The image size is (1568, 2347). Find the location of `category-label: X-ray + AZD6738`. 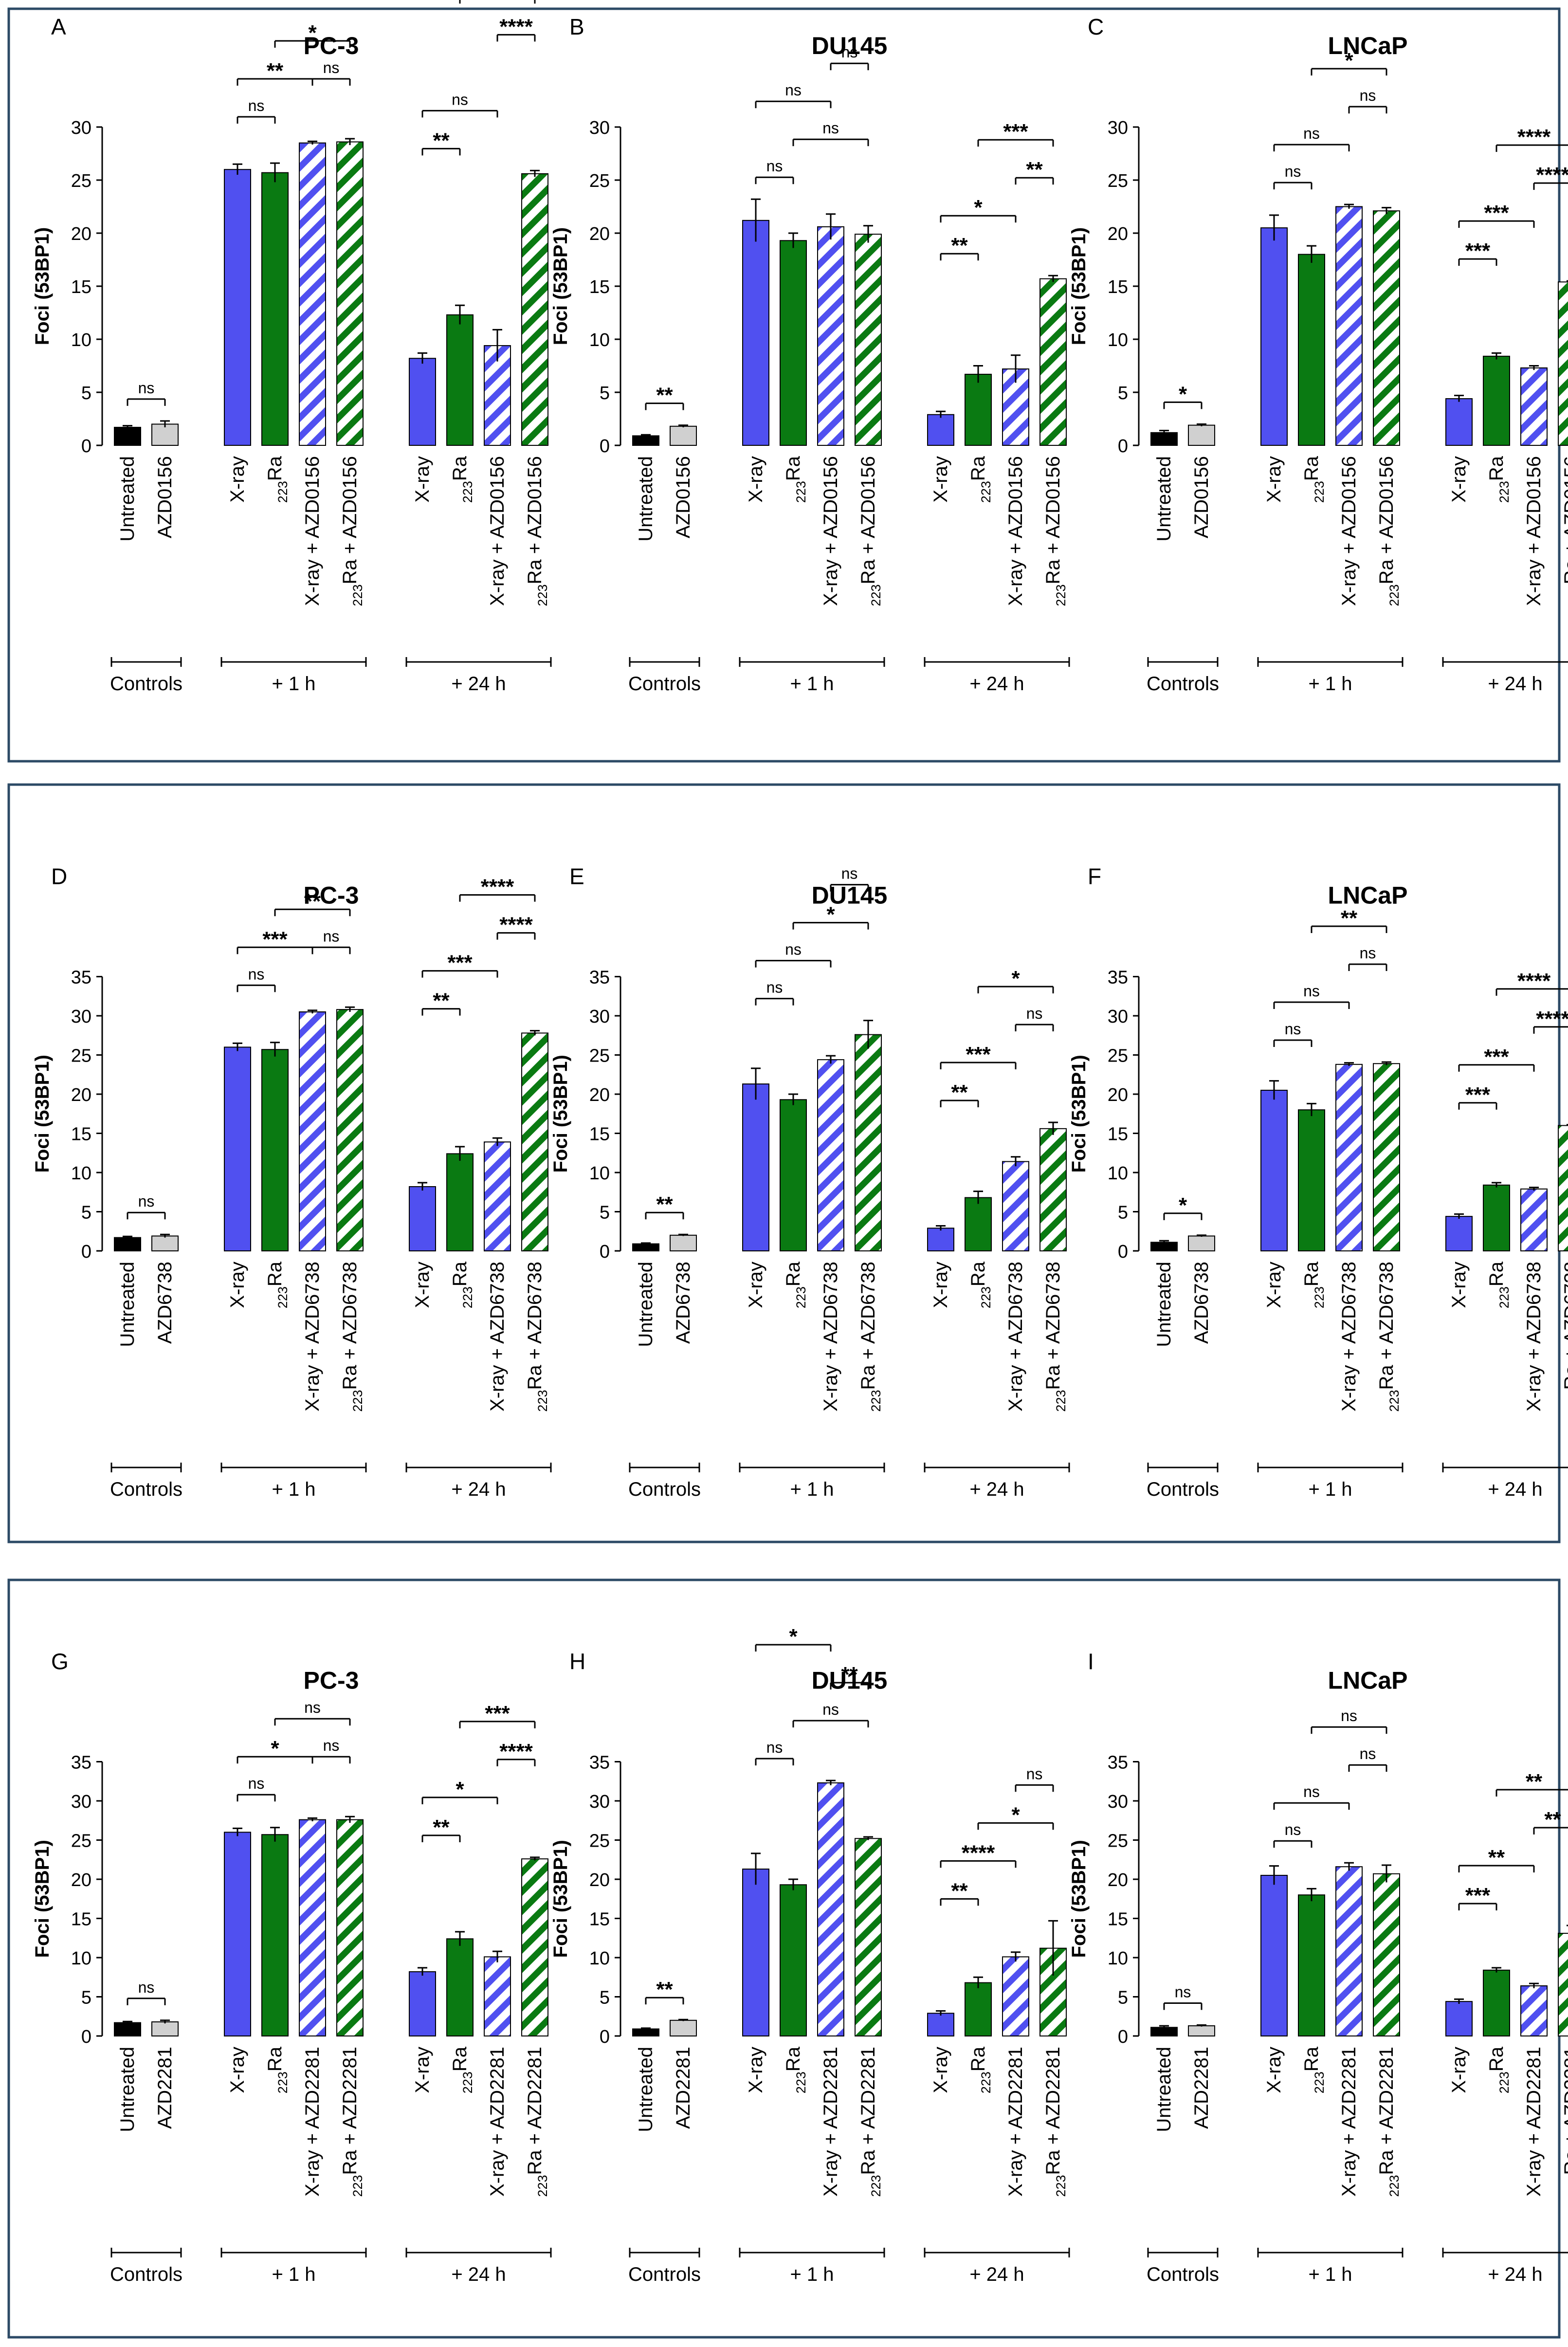

category-label: X-ray + AZD6738 is located at coordinates (497, 1337).